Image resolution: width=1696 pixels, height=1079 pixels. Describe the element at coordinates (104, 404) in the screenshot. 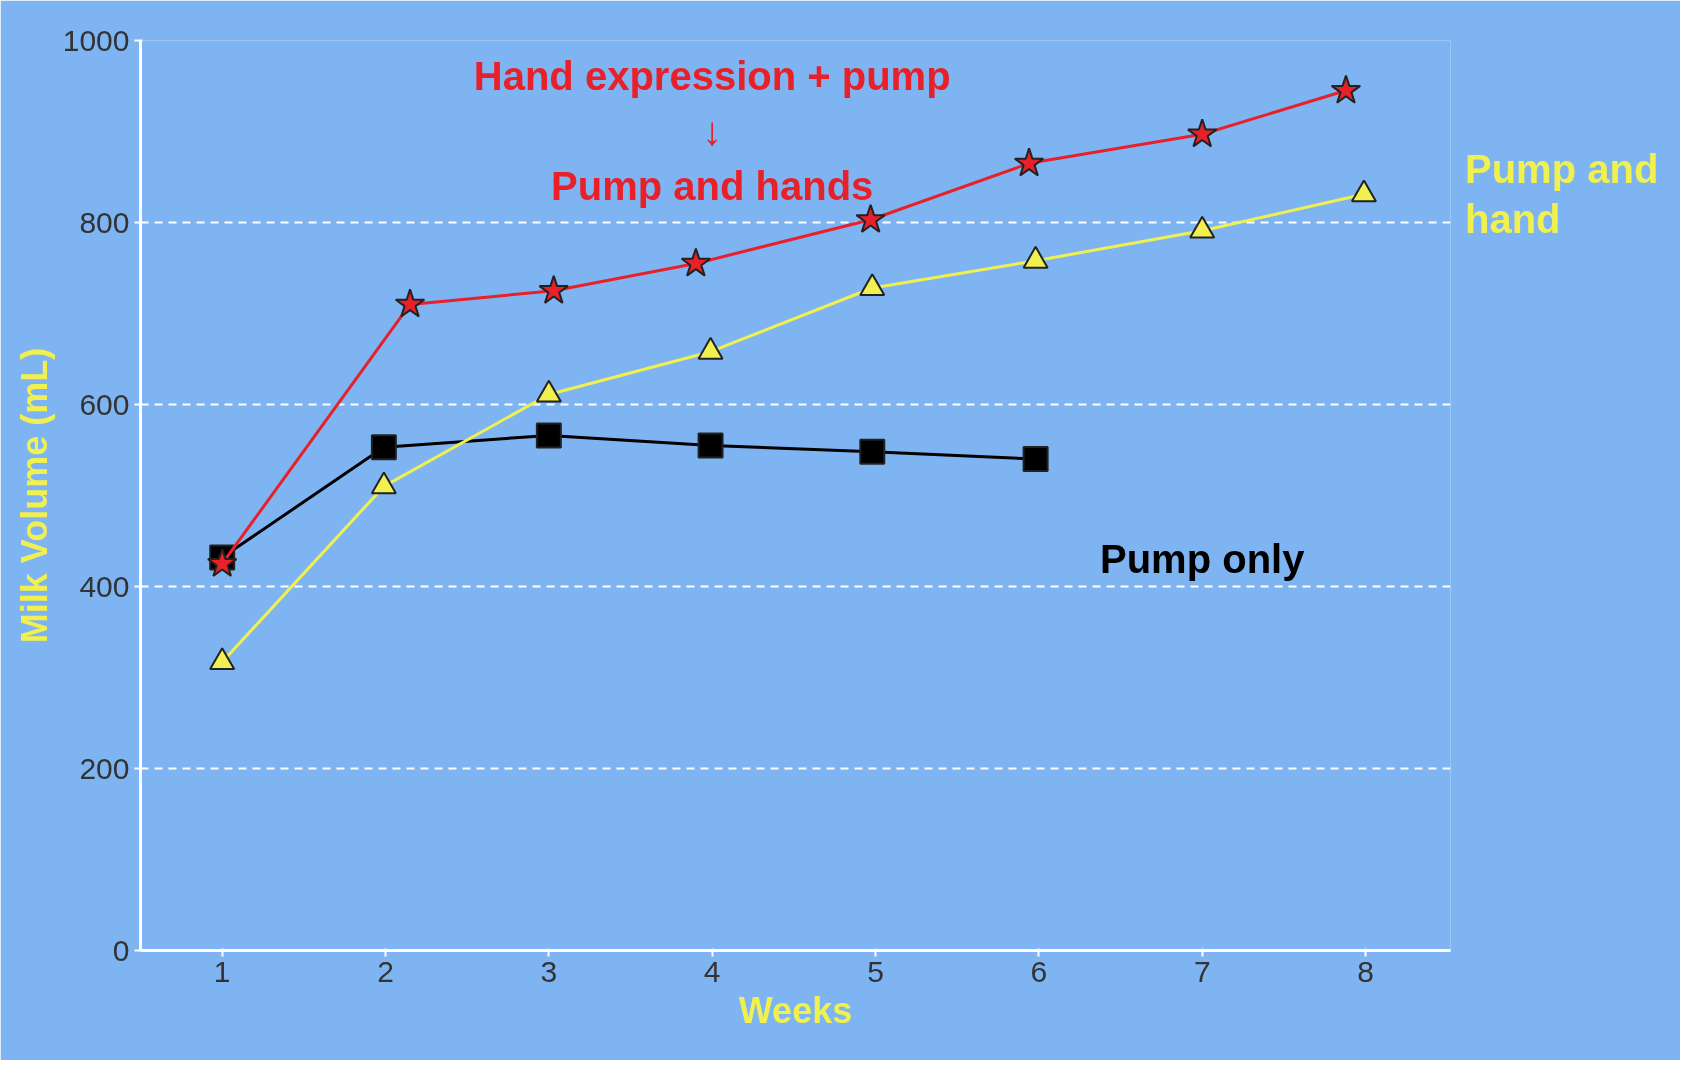

I see `y-tick-label: 600` at that location.